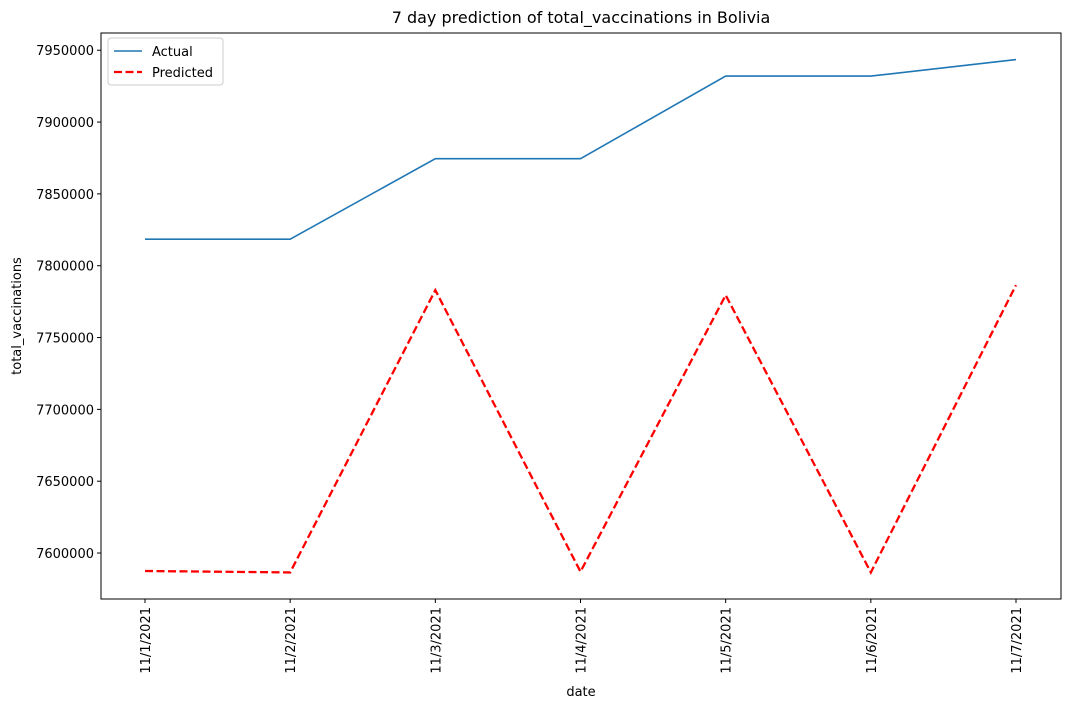  Describe the element at coordinates (436, 640) in the screenshot. I see `x-tick-label-2: 11/3/2021` at that location.